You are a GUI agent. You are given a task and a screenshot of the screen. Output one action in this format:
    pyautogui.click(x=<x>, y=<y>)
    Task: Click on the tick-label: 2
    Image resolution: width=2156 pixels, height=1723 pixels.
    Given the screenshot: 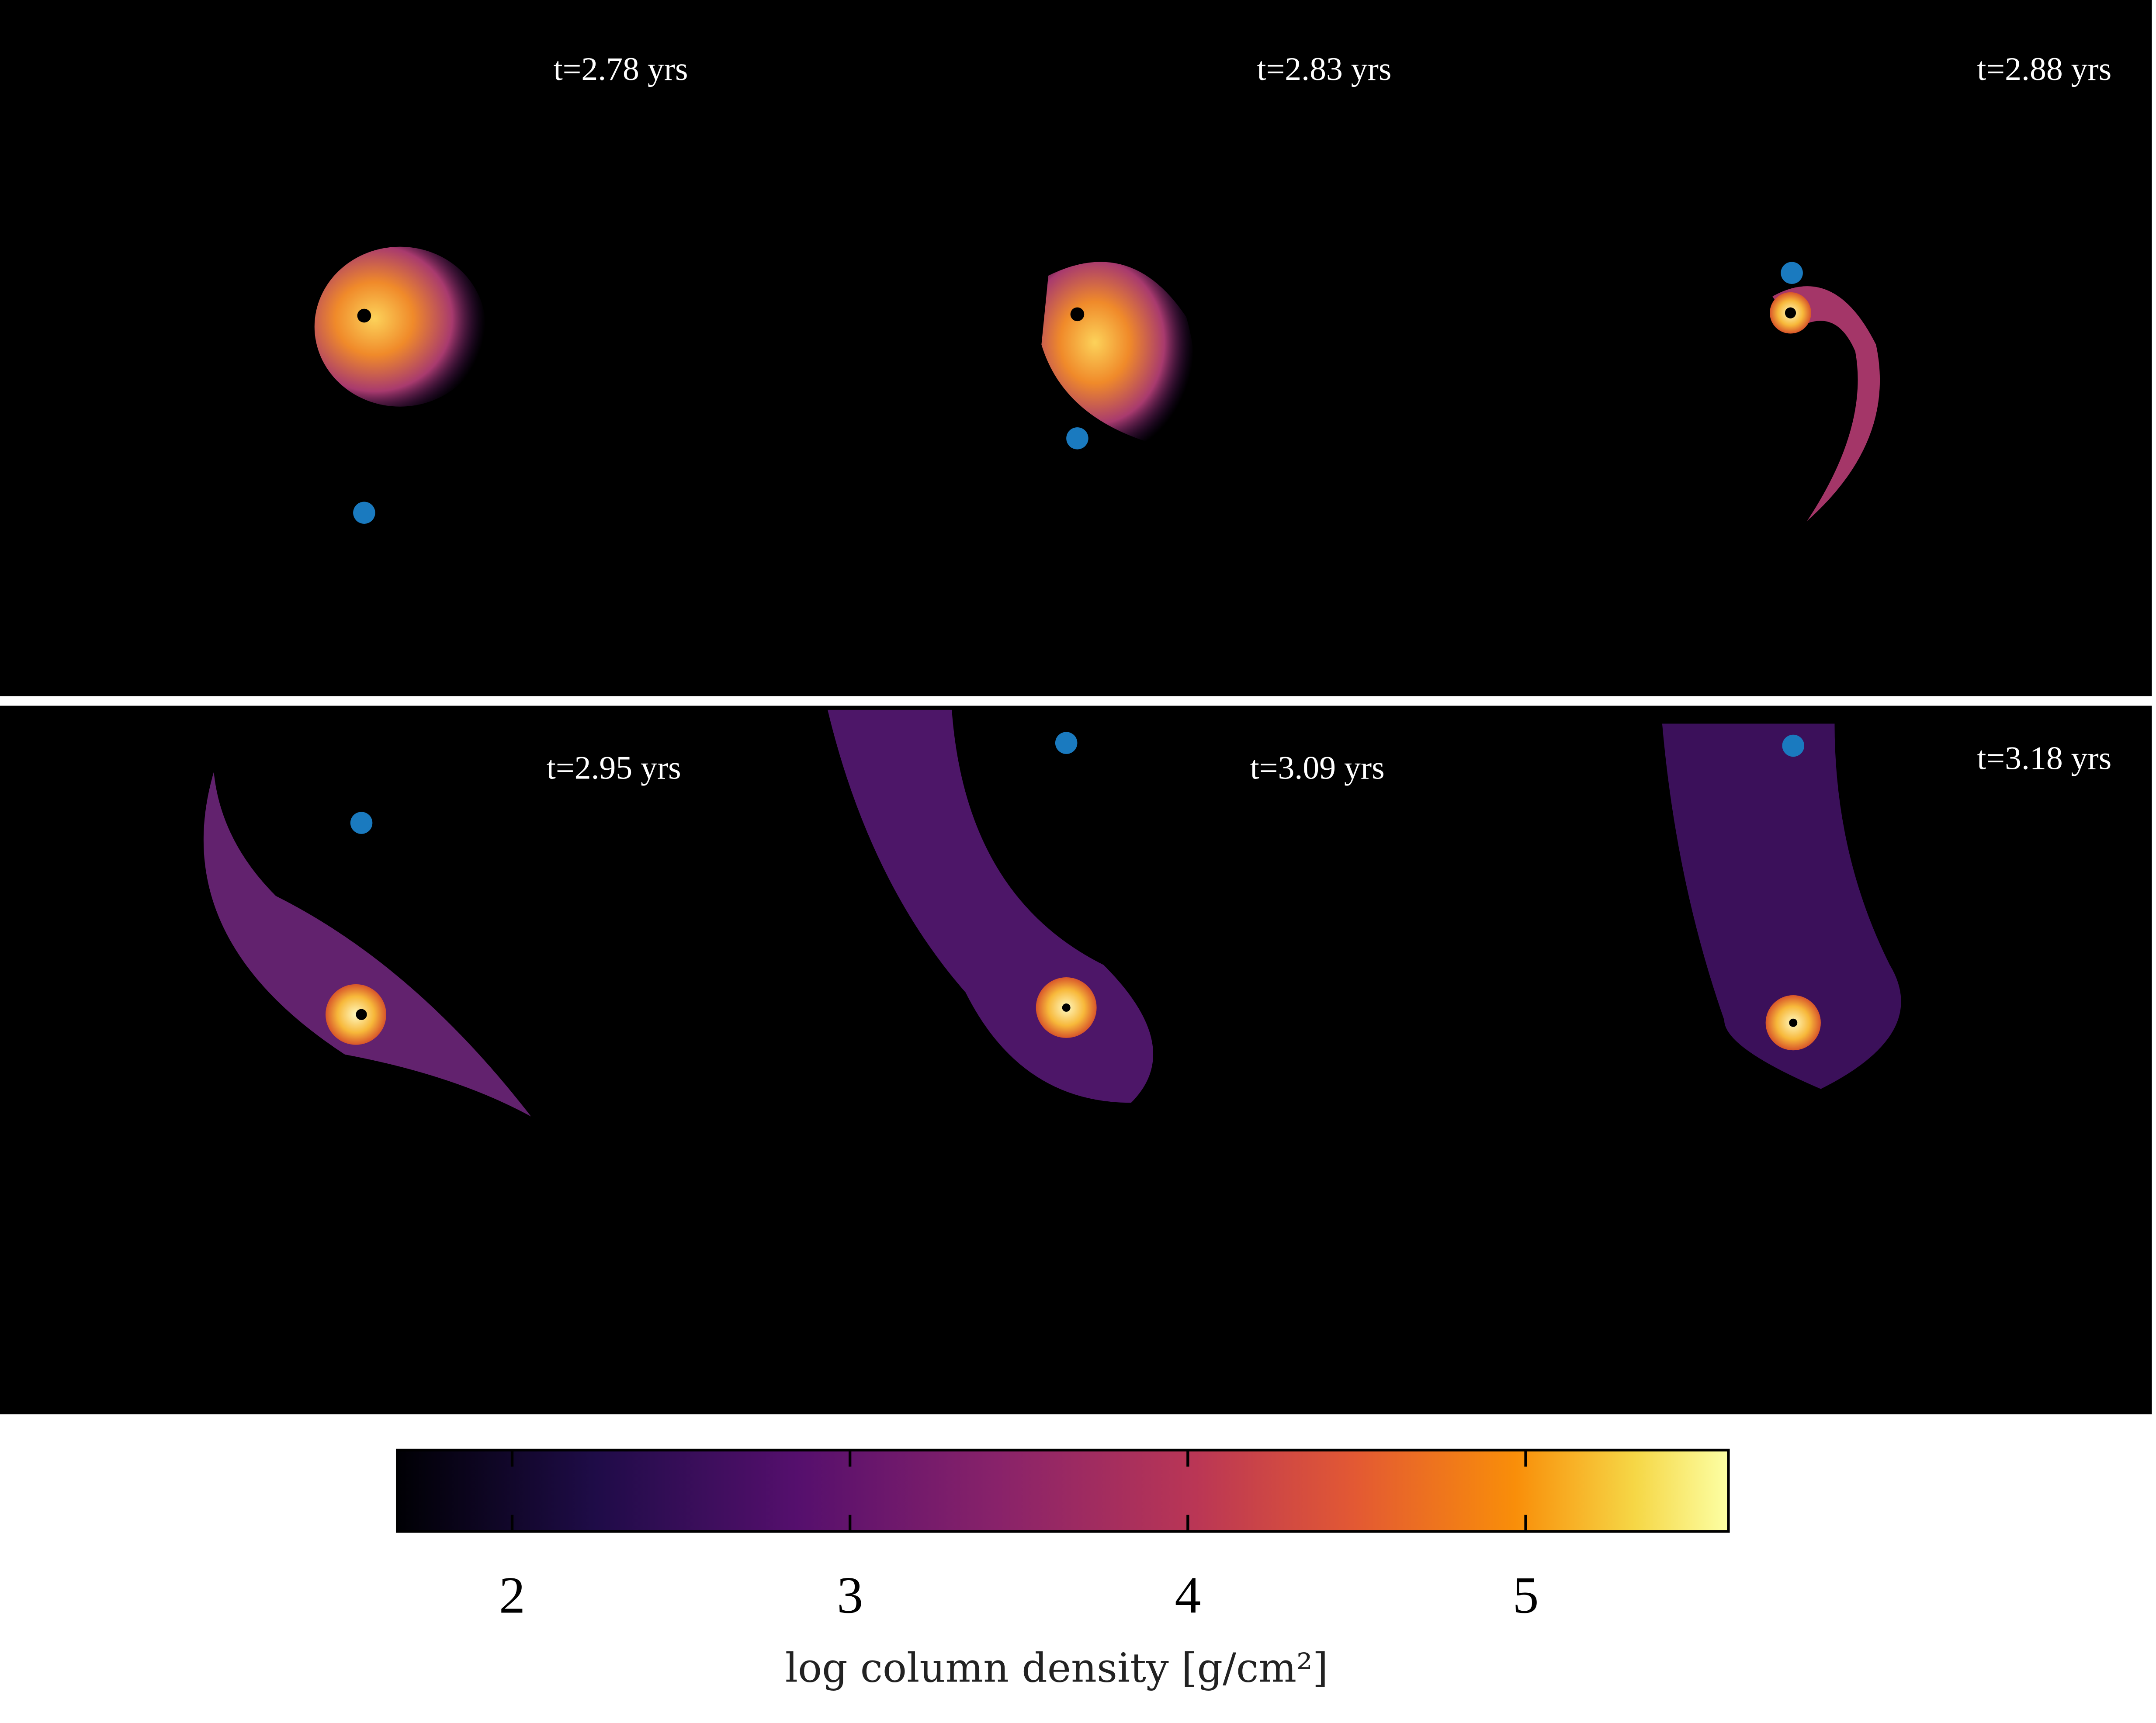 What is the action you would take?
    pyautogui.click(x=512, y=1595)
    